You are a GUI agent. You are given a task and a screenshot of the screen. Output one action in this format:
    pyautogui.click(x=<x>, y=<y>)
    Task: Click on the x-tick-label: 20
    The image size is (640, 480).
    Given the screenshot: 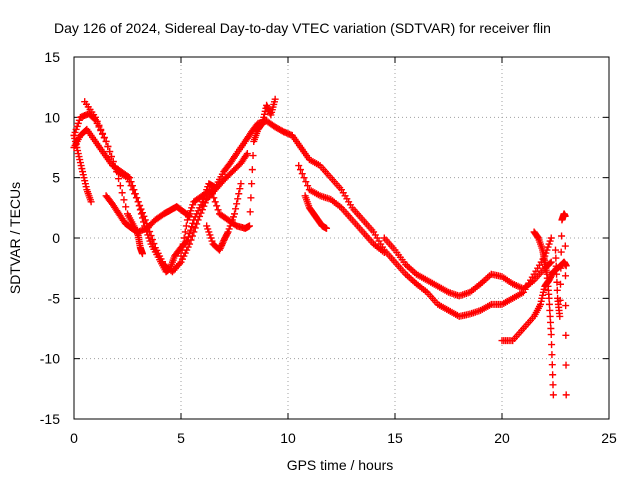 What is the action you would take?
    pyautogui.click(x=502, y=438)
    